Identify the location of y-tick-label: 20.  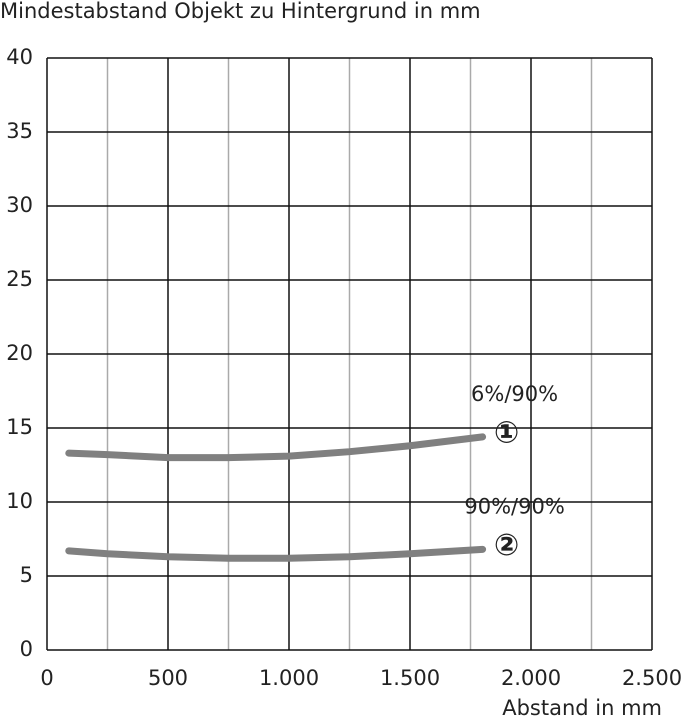
(19, 353).